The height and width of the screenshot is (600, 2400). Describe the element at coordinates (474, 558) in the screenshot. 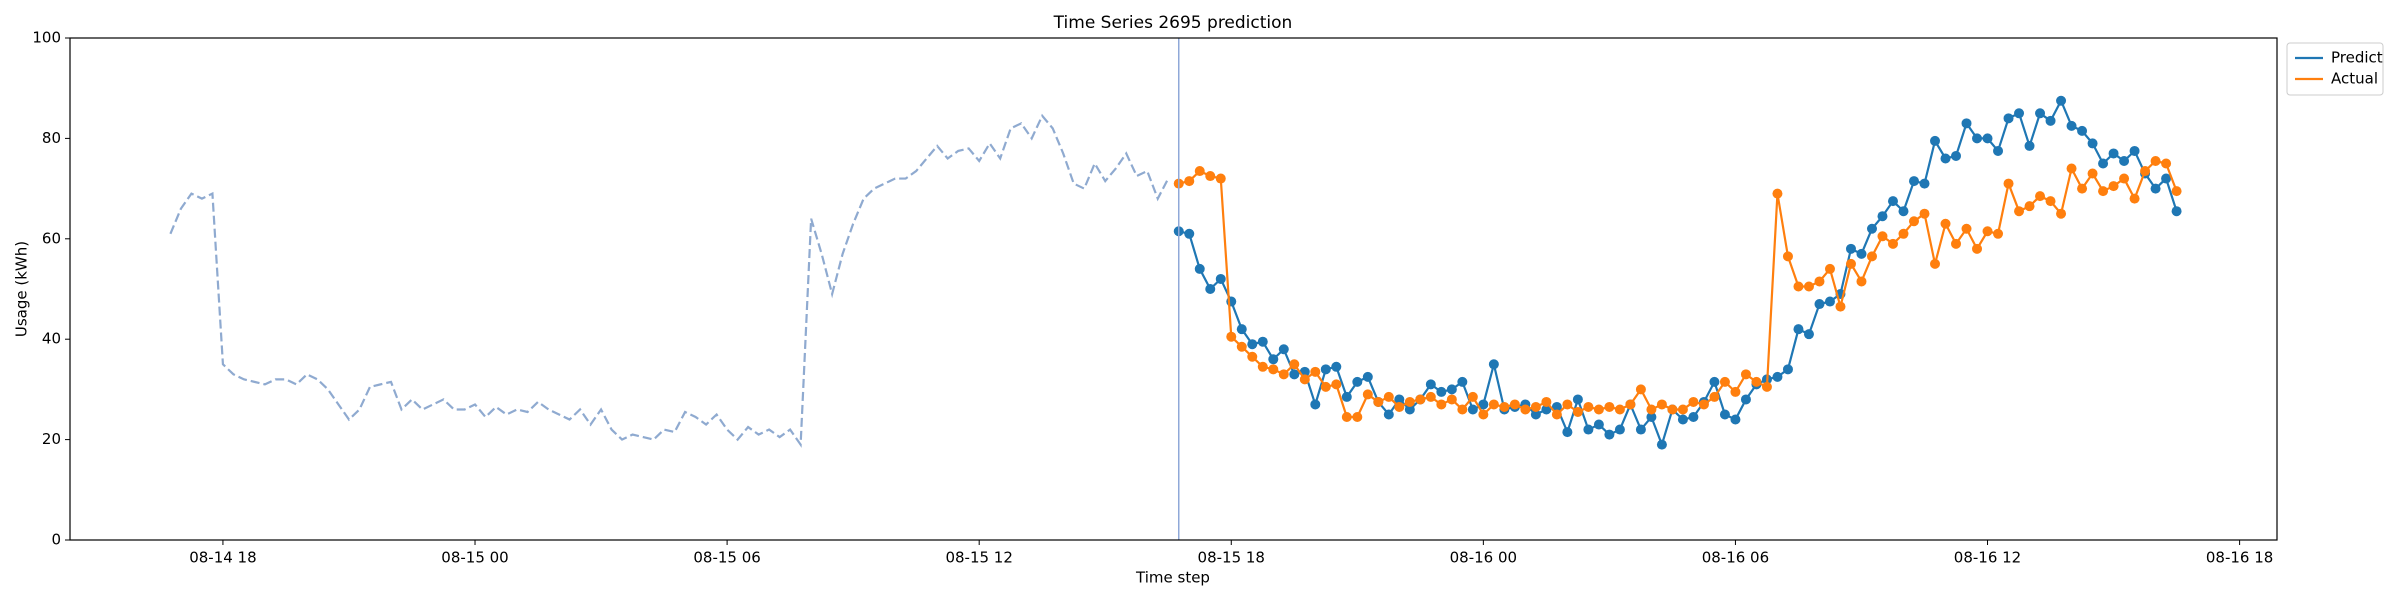

I see `x-tick-label: 08-15 00` at that location.